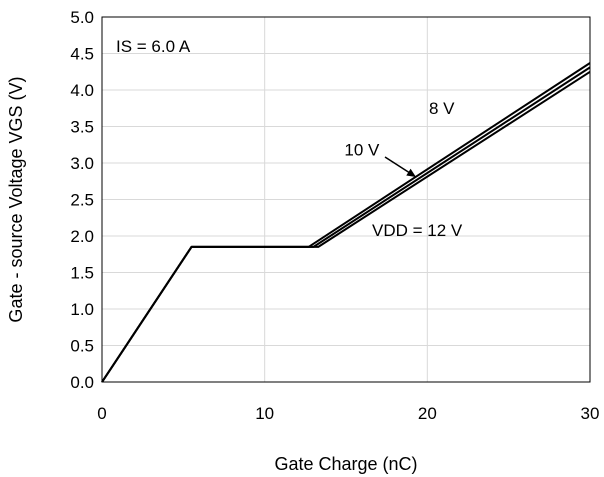 Image resolution: width=604 pixels, height=477 pixels. What do you see at coordinates (442, 108) in the screenshot?
I see `series-annotation-label: 8 V` at bounding box center [442, 108].